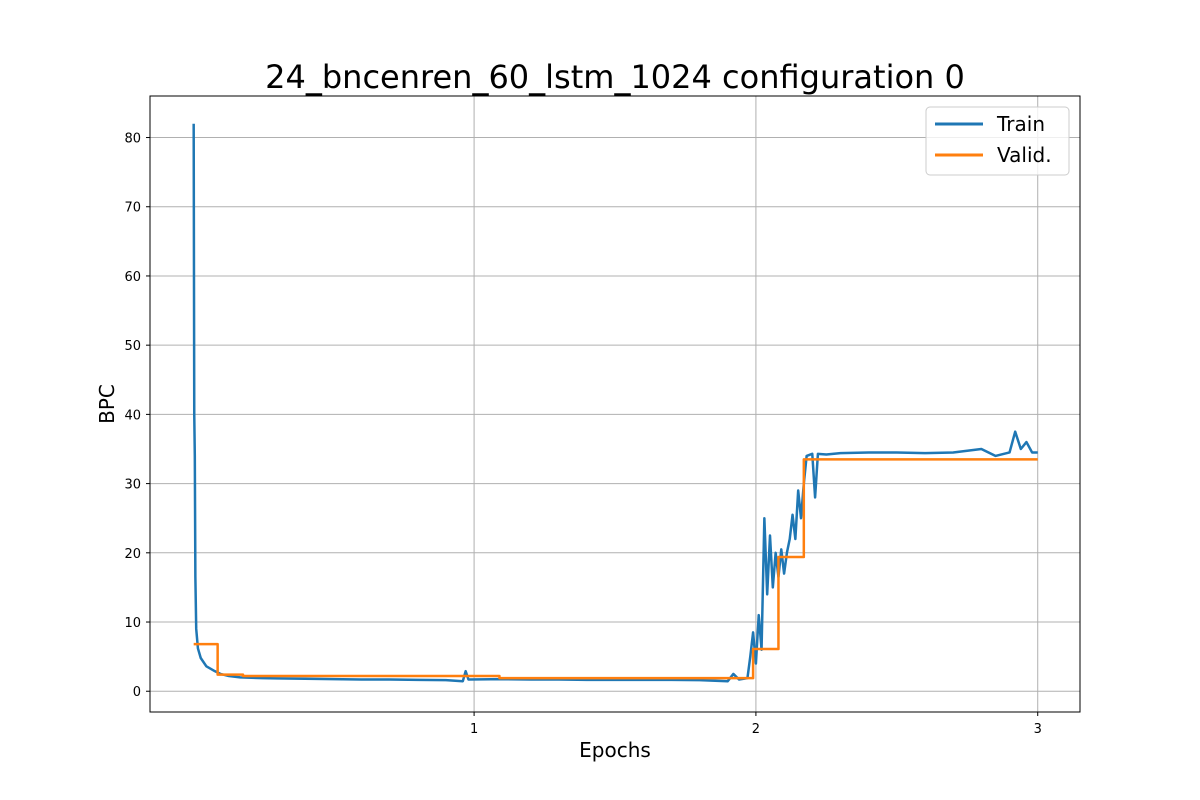 The height and width of the screenshot is (800, 1200). What do you see at coordinates (132, 139) in the screenshot?
I see `y-tick-label: 80` at bounding box center [132, 139].